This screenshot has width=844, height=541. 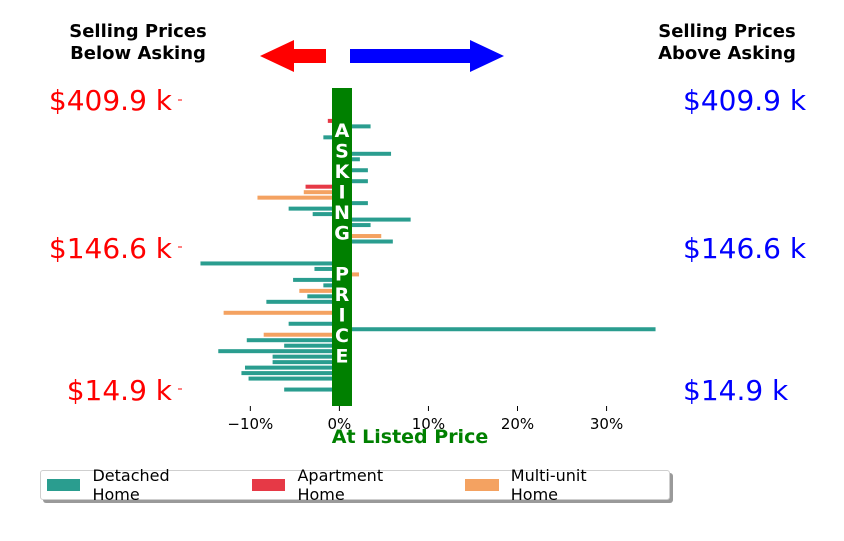 What do you see at coordinates (131, 485) in the screenshot?
I see `legend-label-detached: Detached Home` at bounding box center [131, 485].